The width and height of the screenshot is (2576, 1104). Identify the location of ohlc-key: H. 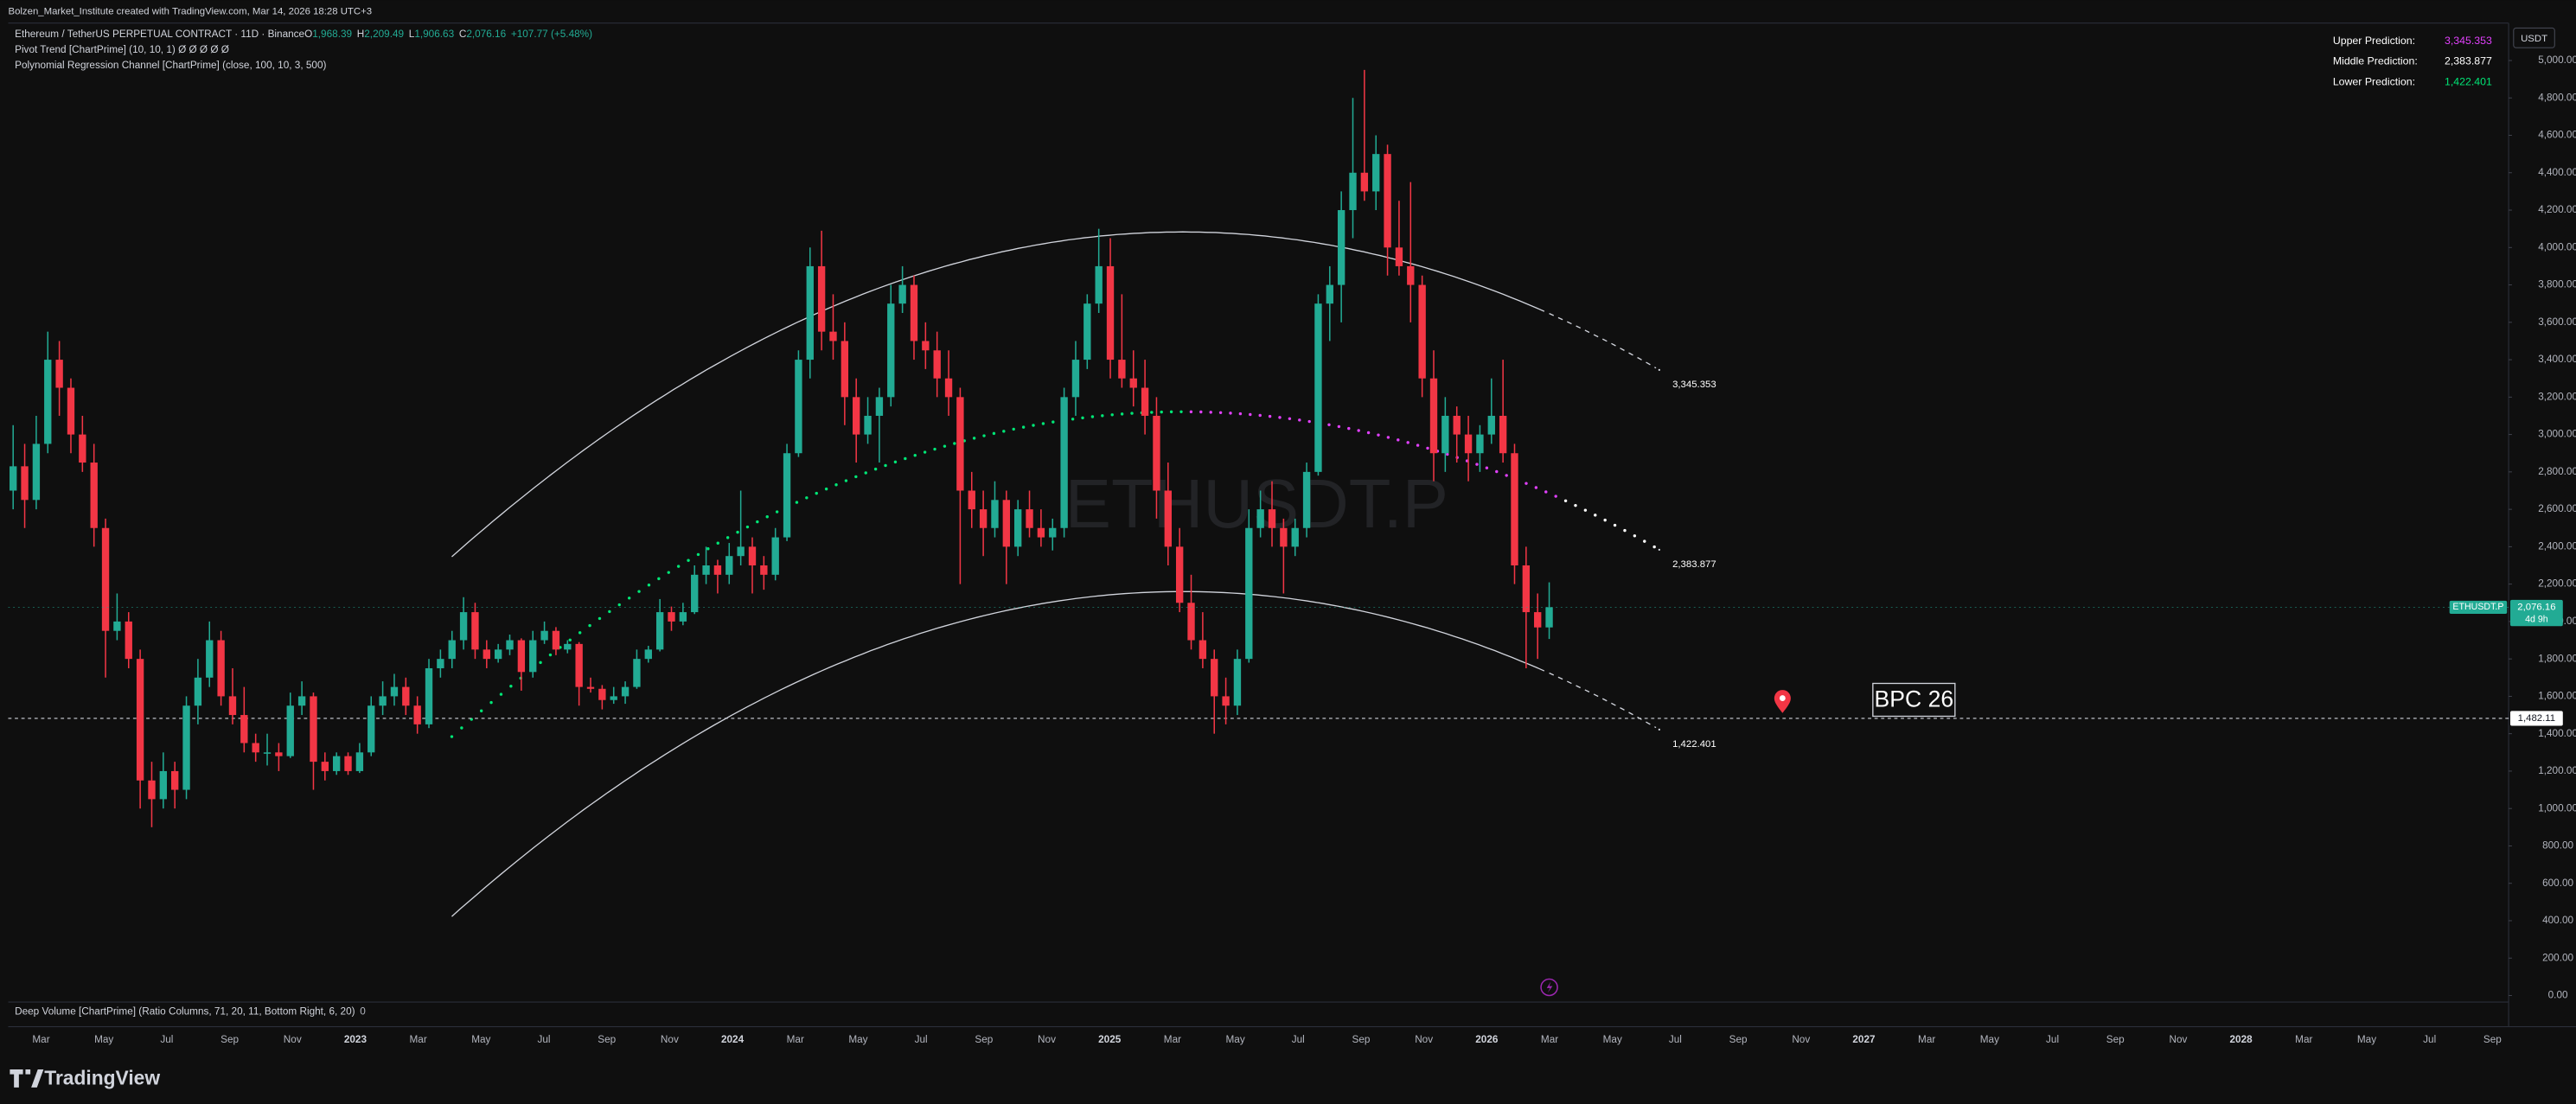
(361, 34).